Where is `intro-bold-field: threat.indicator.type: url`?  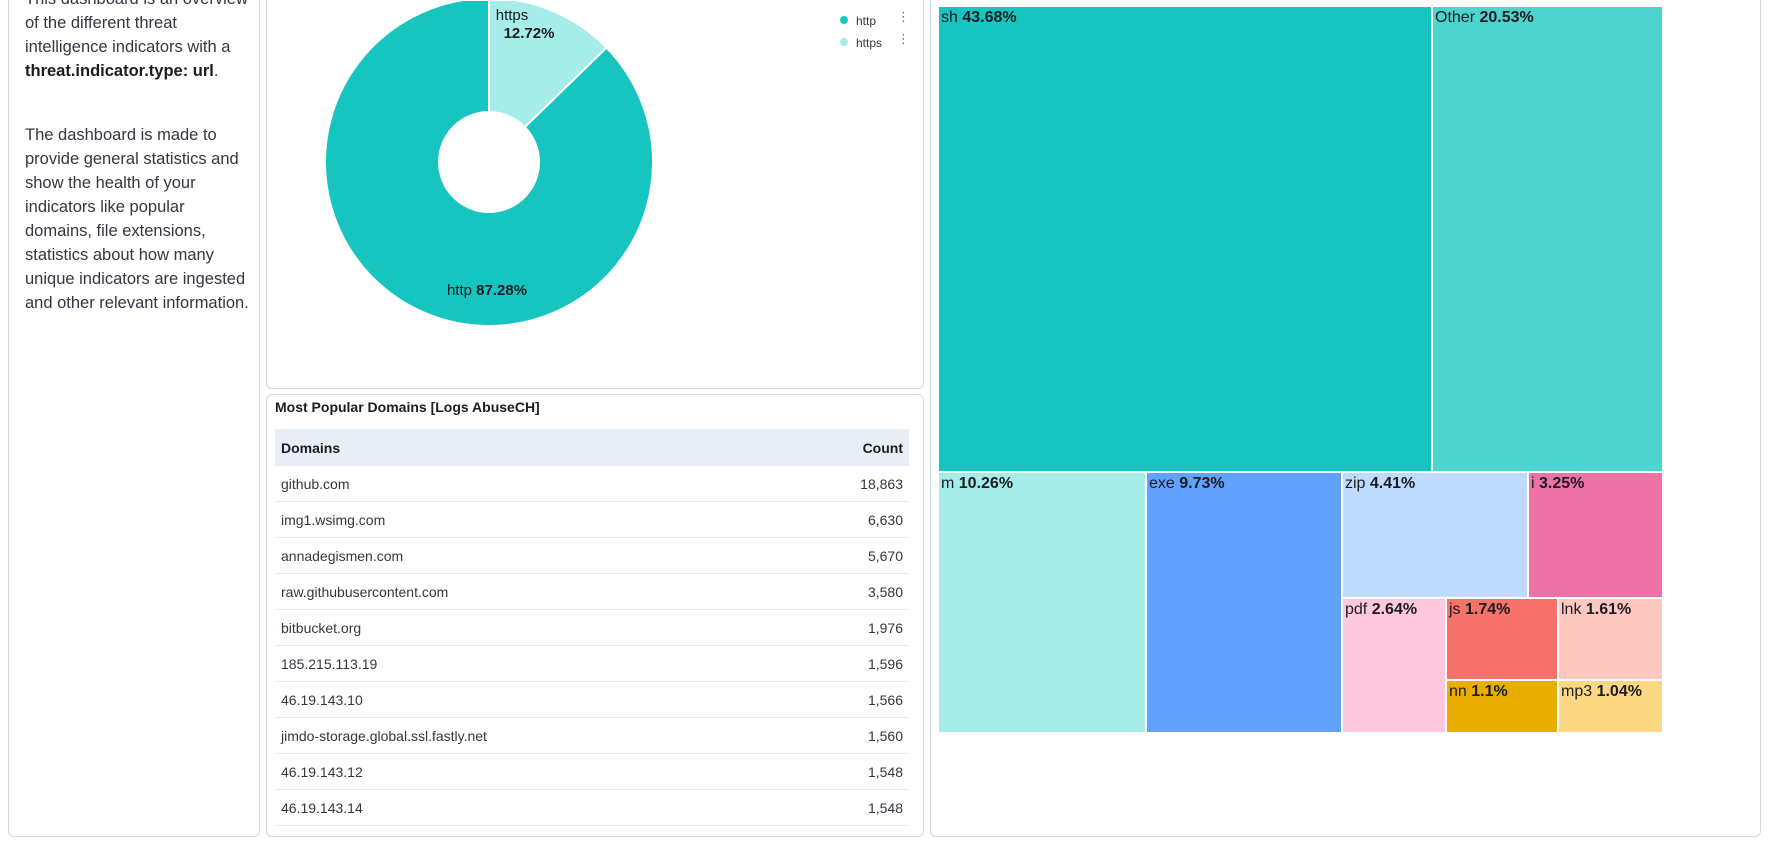 intro-bold-field: threat.indicator.type: url is located at coordinates (119, 71).